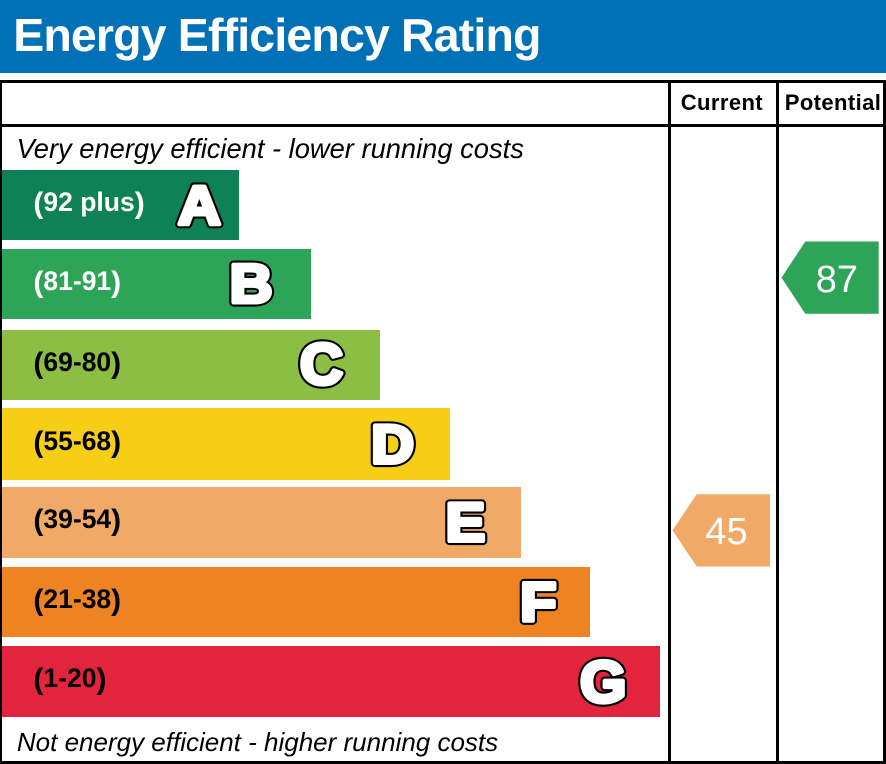  Describe the element at coordinates (199, 206) in the screenshot. I see `svg-text: A` at that location.